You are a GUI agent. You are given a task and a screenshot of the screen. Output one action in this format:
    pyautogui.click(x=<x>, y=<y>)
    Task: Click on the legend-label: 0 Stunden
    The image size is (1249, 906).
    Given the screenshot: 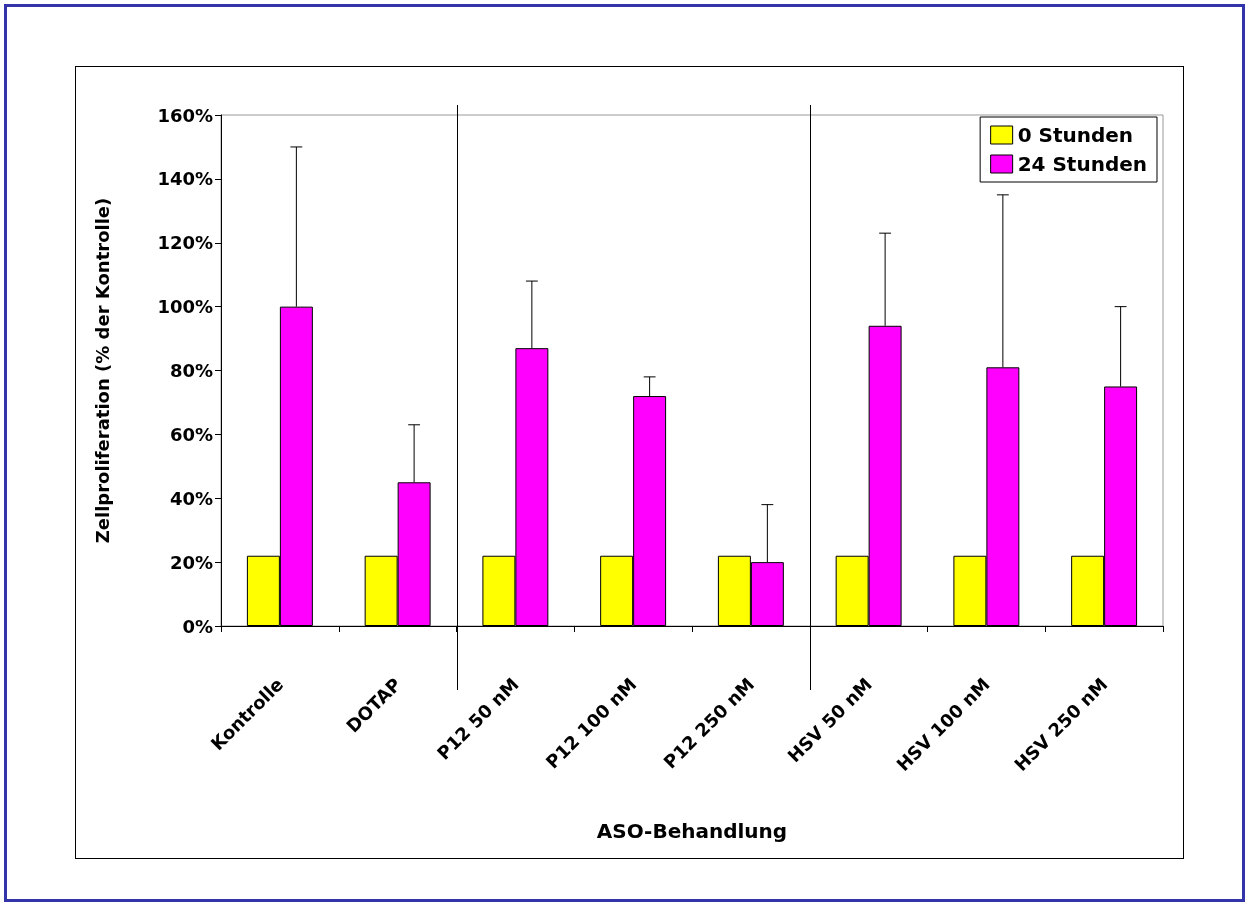 What is the action you would take?
    pyautogui.click(x=1075, y=135)
    